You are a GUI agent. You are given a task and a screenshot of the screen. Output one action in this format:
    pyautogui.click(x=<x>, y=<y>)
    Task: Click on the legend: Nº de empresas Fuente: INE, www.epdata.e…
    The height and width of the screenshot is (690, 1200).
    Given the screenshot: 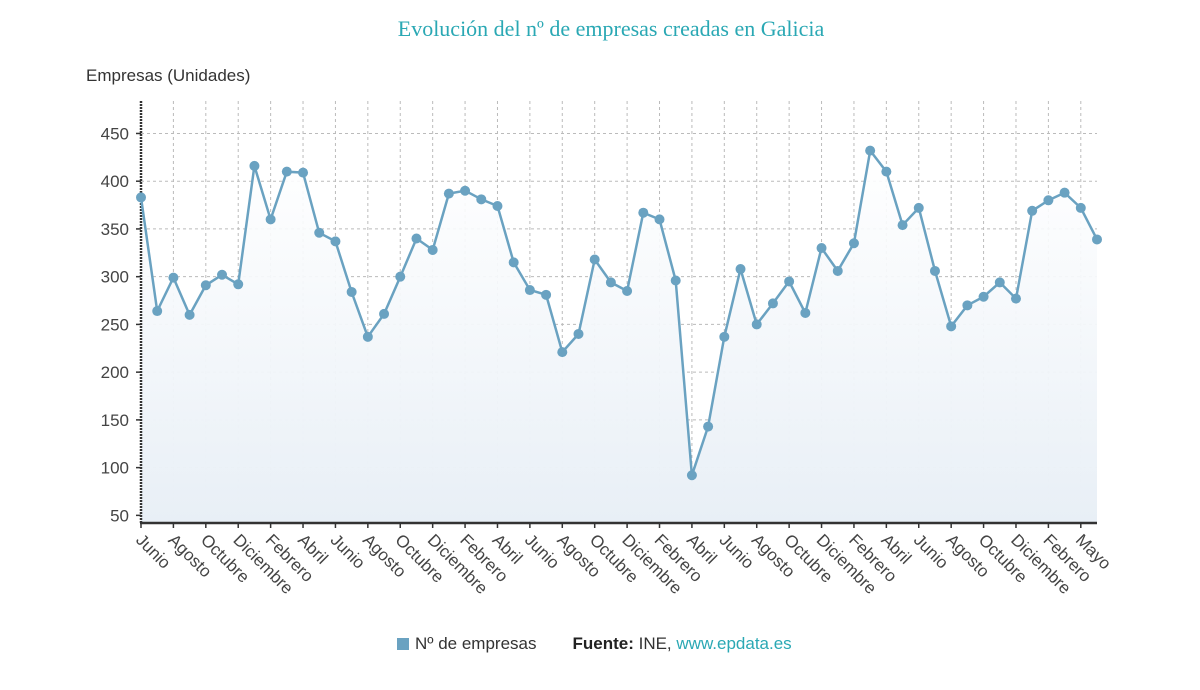 What is the action you would take?
    pyautogui.click(x=594, y=644)
    